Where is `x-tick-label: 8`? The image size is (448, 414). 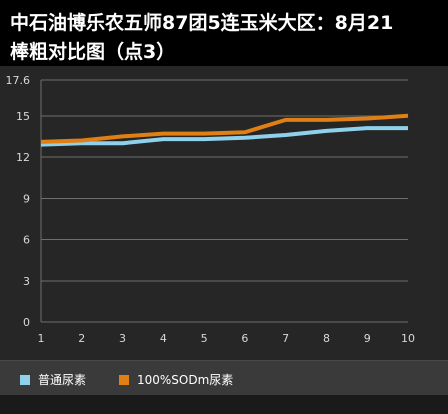 x-tick-label: 8 is located at coordinates (326, 338).